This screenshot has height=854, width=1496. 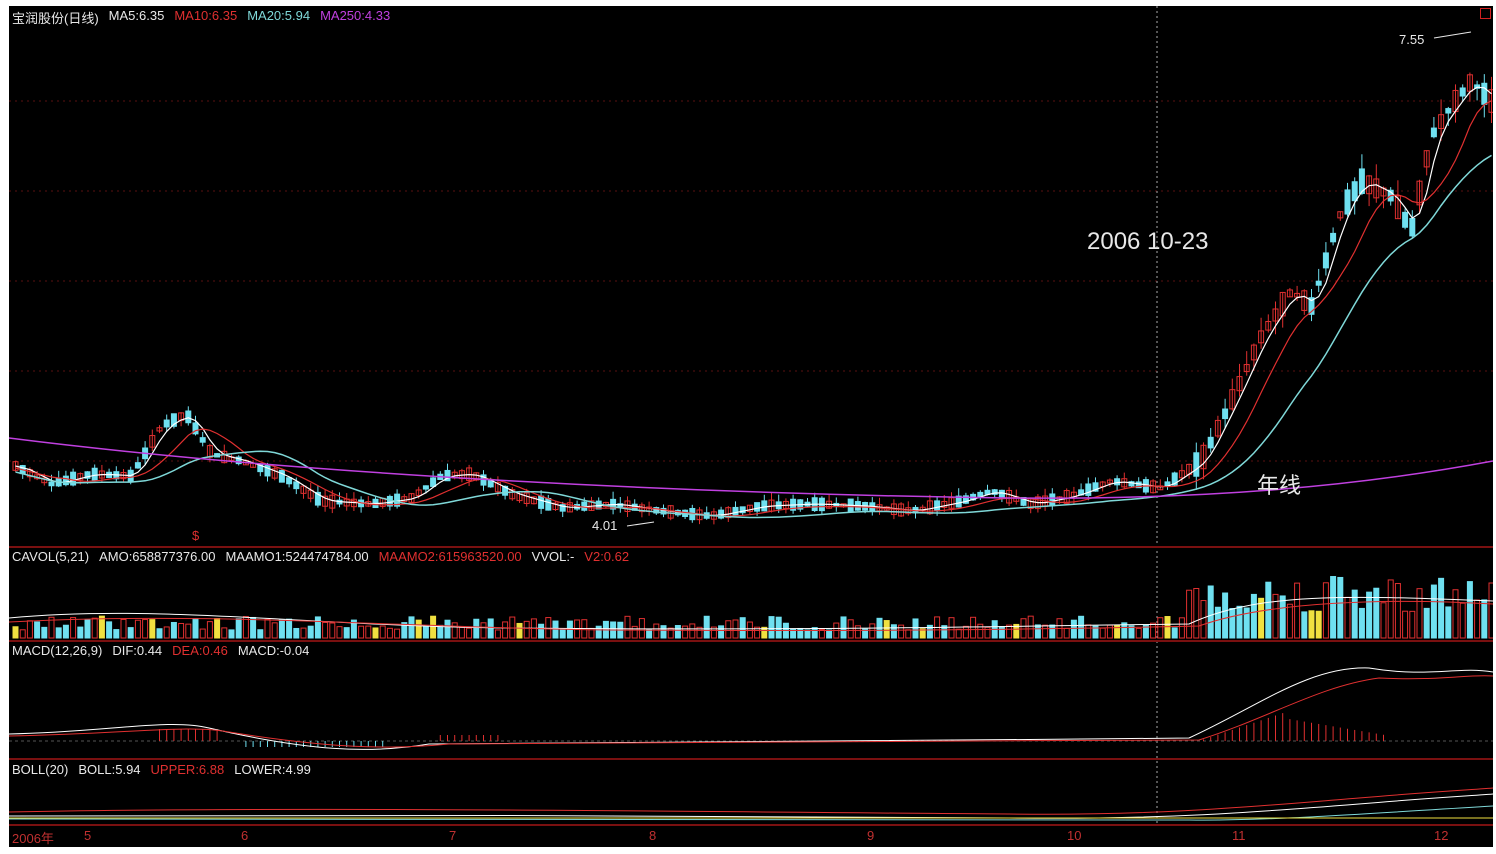 What do you see at coordinates (272, 769) in the screenshot?
I see `lower-value: LOWER:4.99` at bounding box center [272, 769].